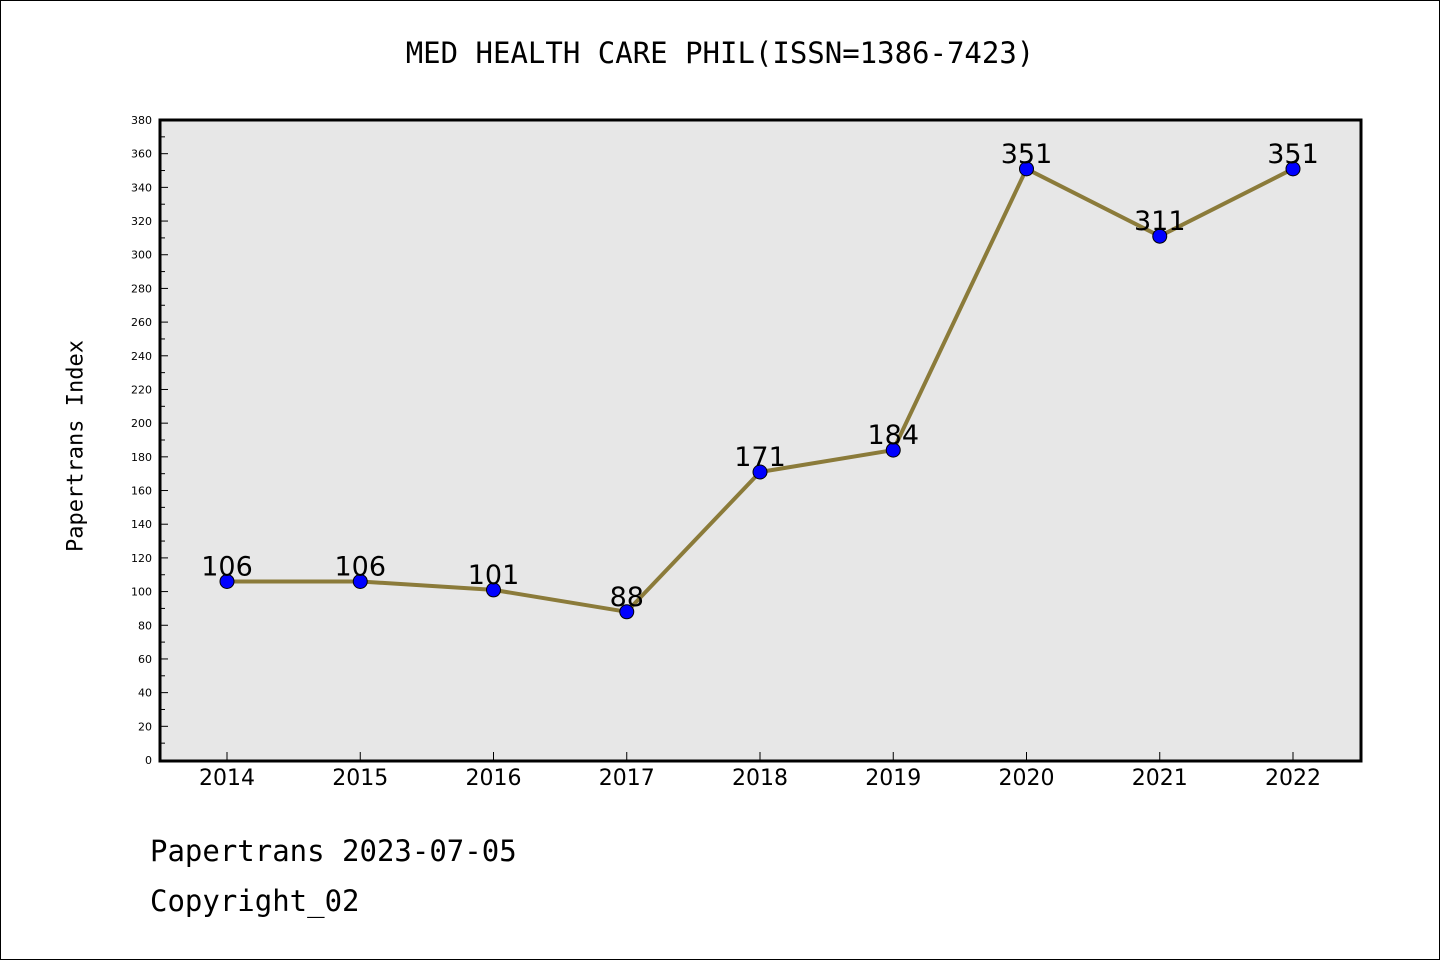 Image resolution: width=1440 pixels, height=960 pixels. What do you see at coordinates (893, 435) in the screenshot?
I see `data-label: 184` at bounding box center [893, 435].